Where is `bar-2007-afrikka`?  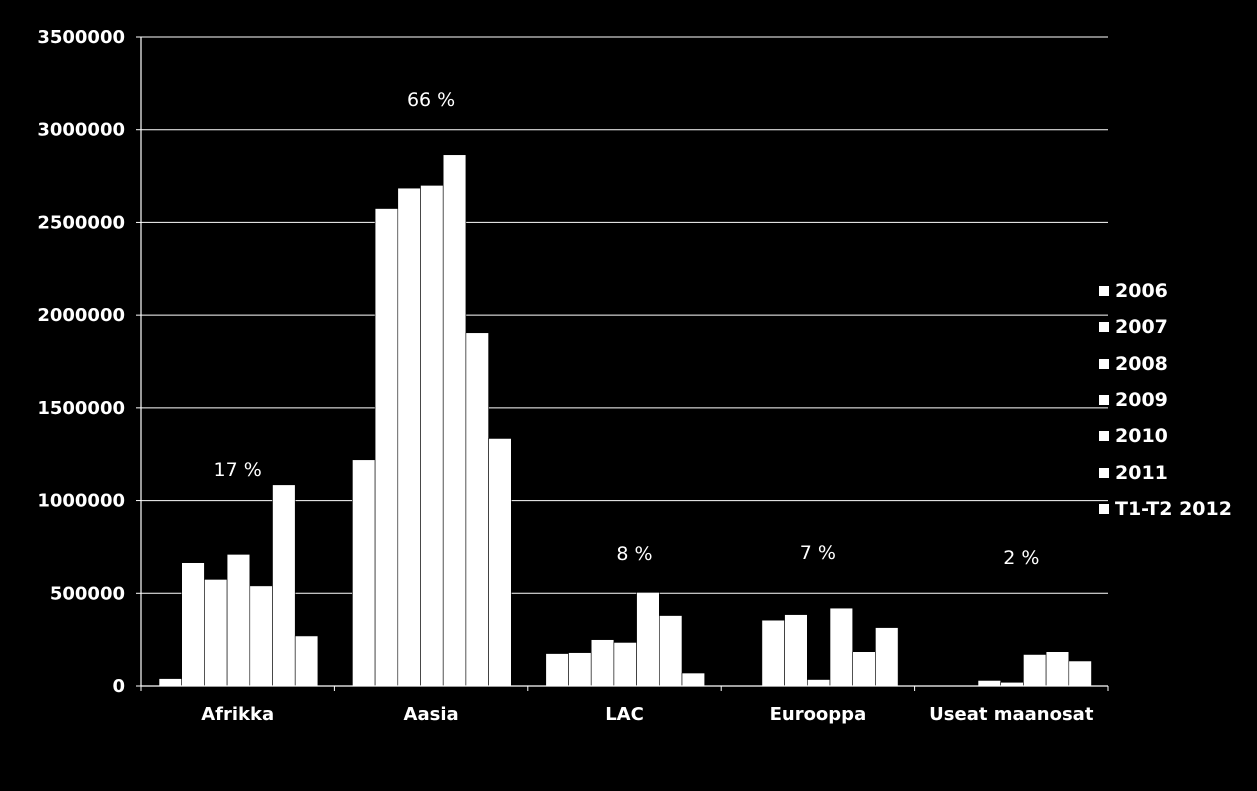 bar-2007-afrikka is located at coordinates (193, 624).